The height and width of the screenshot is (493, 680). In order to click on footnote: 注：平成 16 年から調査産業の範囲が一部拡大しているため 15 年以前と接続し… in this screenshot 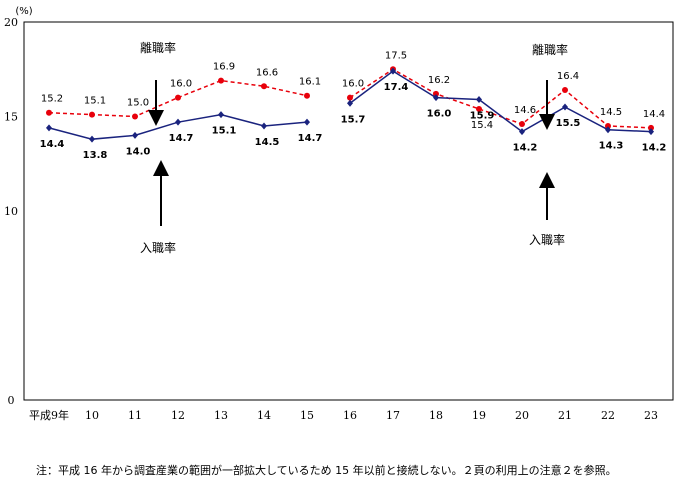, I will do `click(326, 470)`.